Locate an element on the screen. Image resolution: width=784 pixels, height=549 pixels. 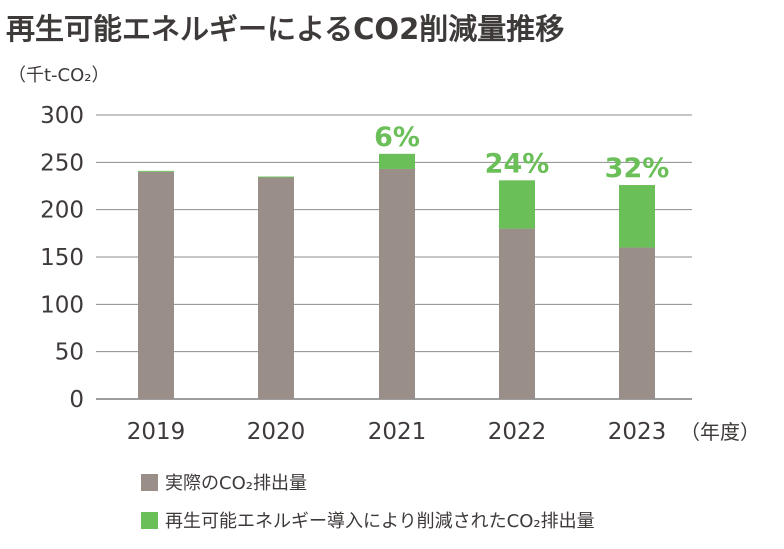
y-tick-label-50: 50 is located at coordinates (69, 353).